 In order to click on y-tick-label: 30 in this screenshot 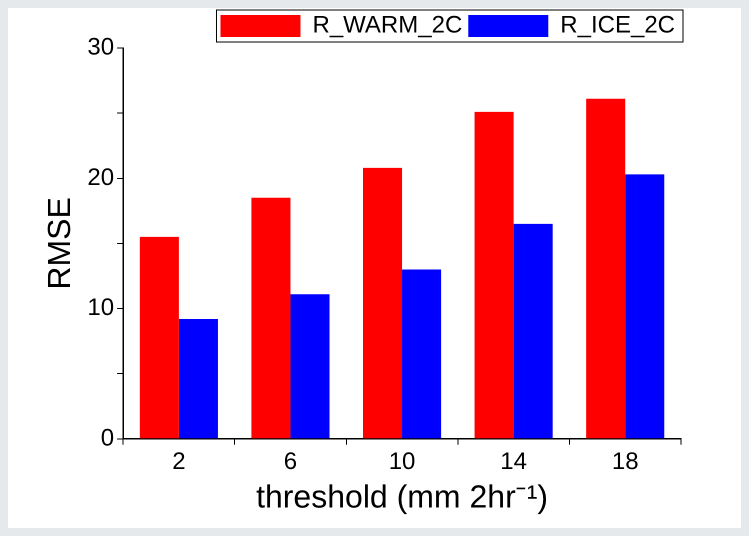, I will do `click(100, 47)`.